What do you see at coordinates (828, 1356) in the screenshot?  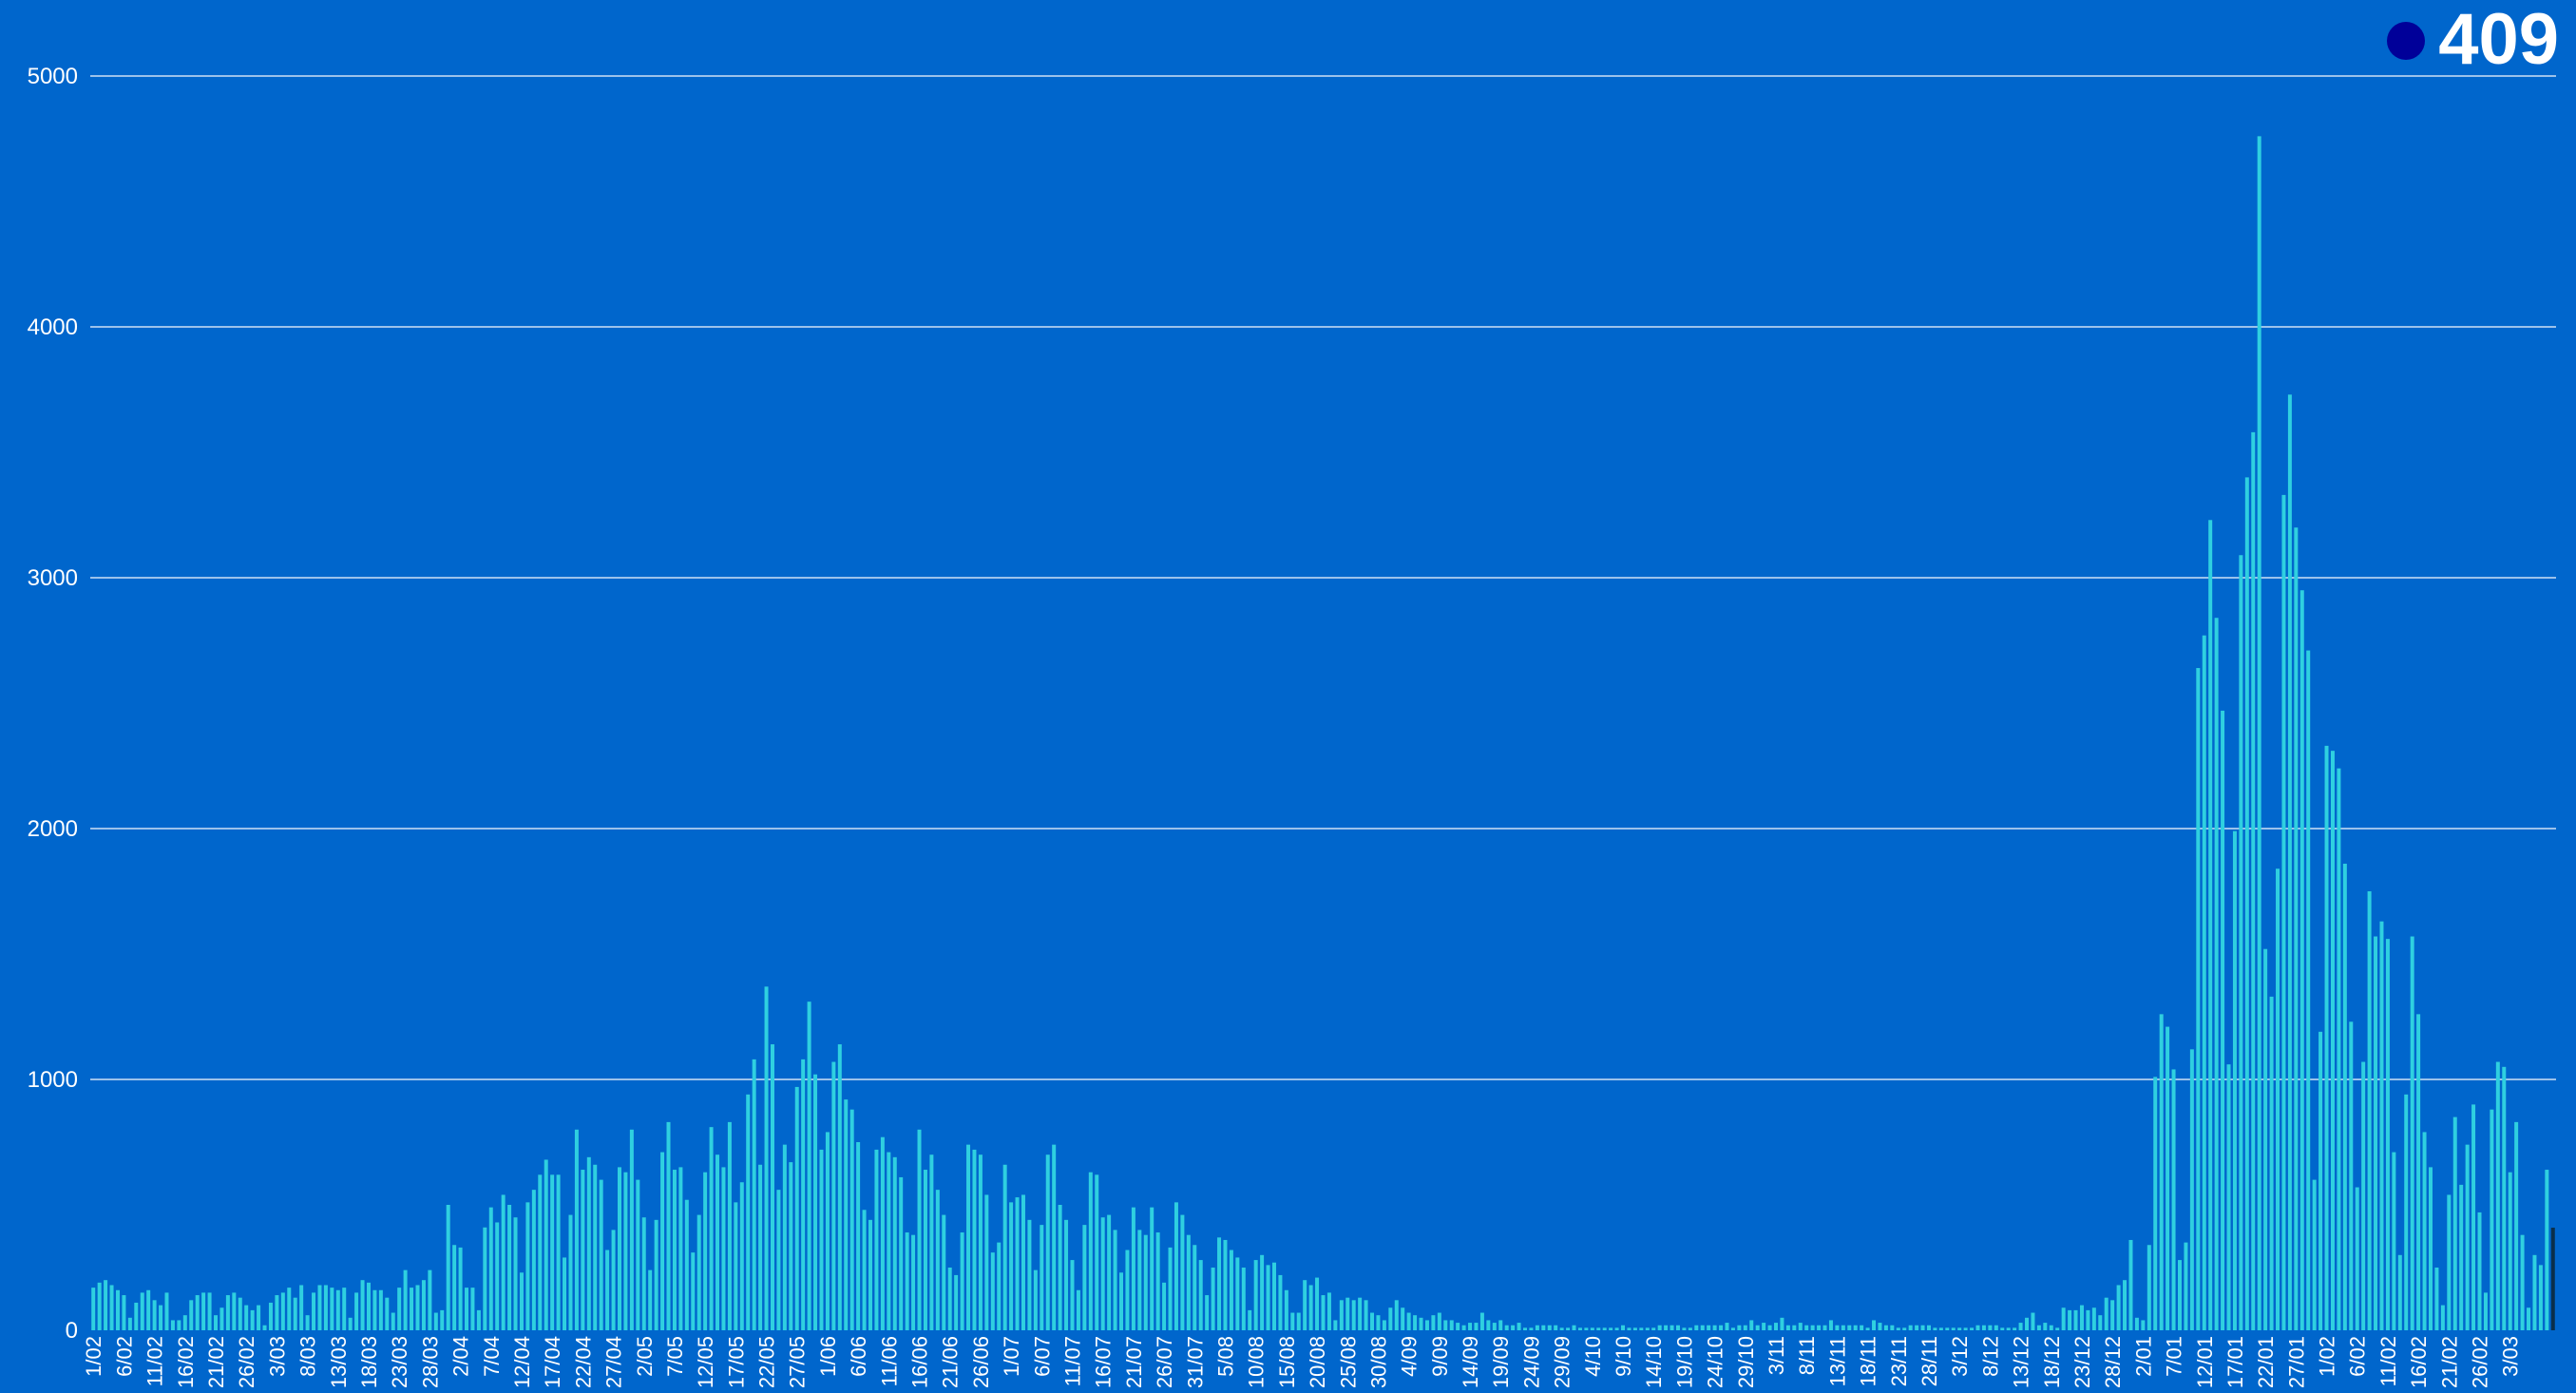 I see `x-tick-label: 1/06` at bounding box center [828, 1356].